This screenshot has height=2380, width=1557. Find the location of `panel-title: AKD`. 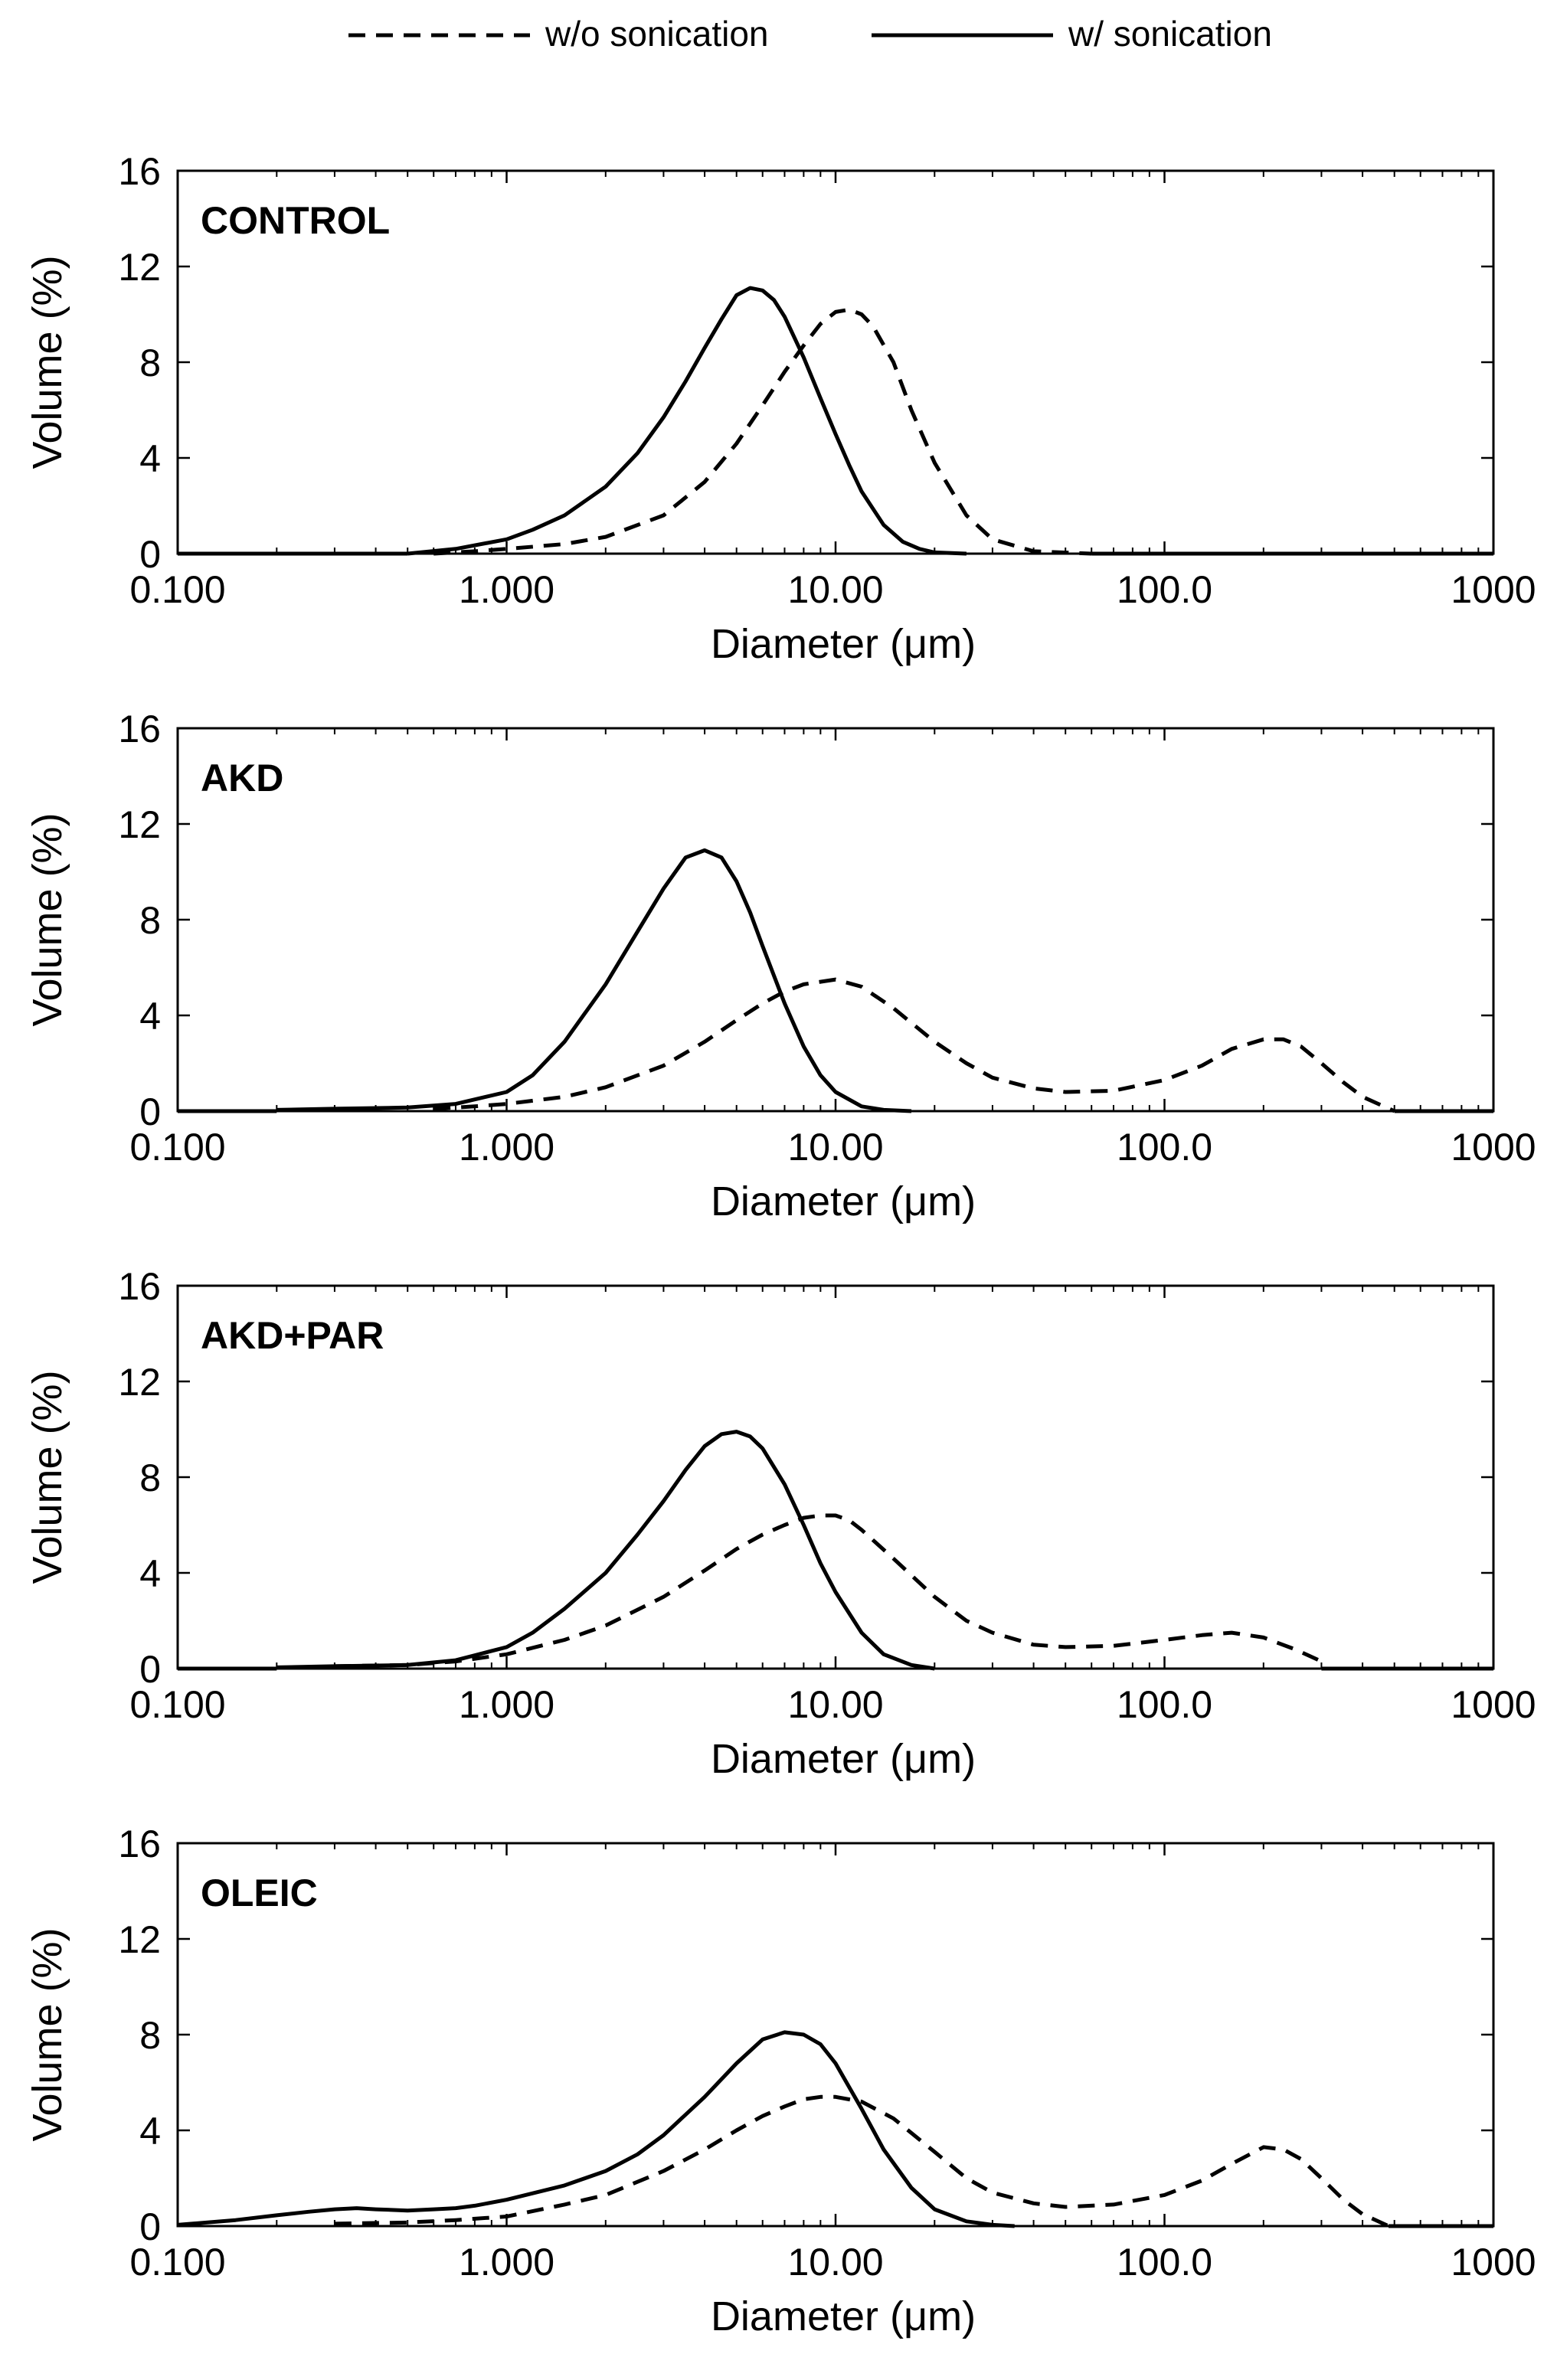

panel-title: AKD is located at coordinates (242, 778).